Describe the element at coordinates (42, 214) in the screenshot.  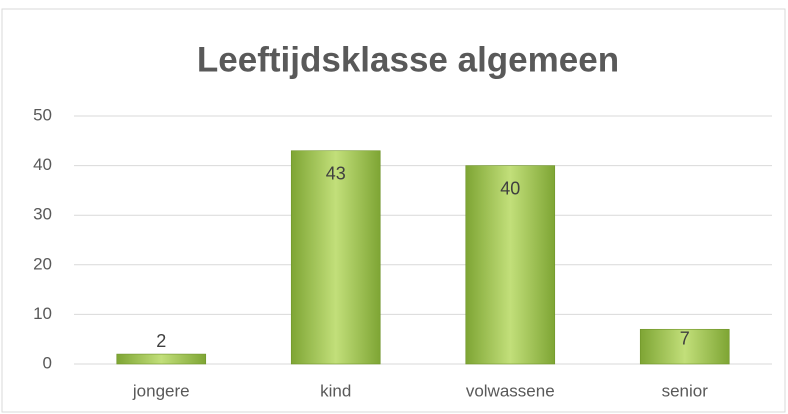
I see `y-tick-label: 30` at that location.